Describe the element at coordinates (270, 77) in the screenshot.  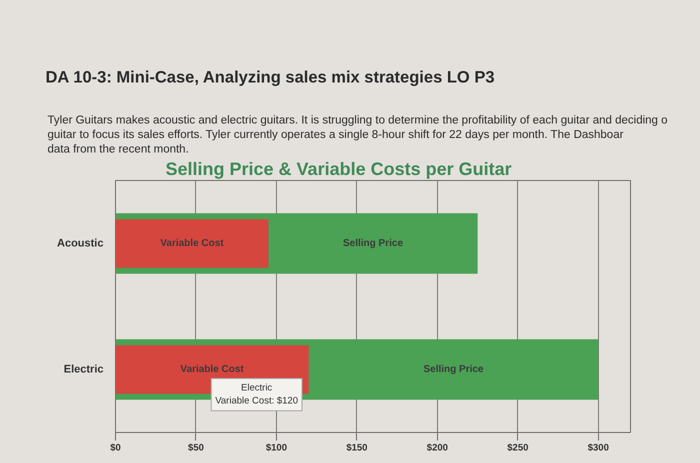
I see `text: DA 10-3: Mini-Case, Analyzing sales mix strategies LO P3` at that location.